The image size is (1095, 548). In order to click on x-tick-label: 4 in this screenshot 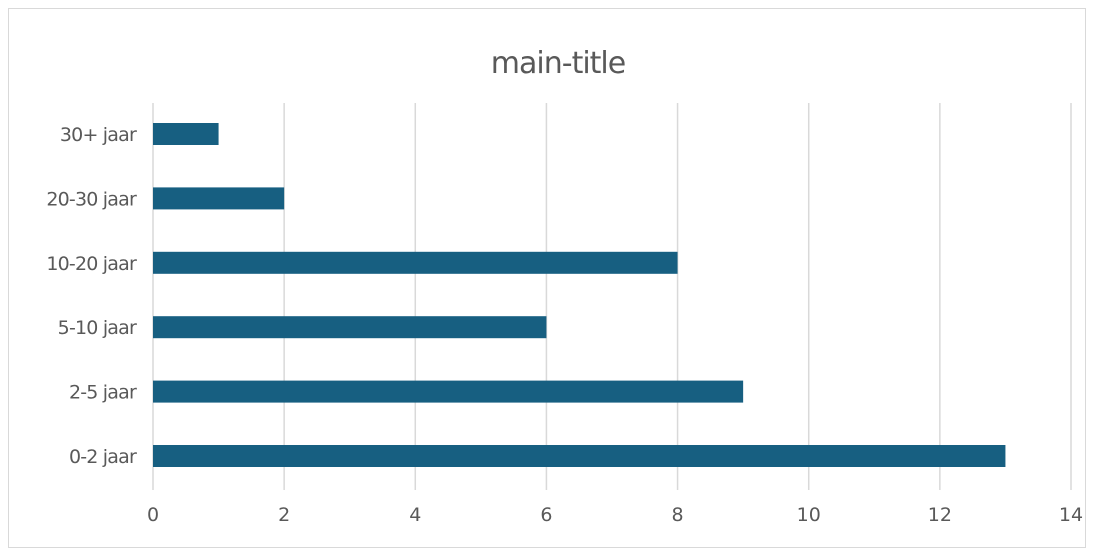, I will do `click(415, 515)`.